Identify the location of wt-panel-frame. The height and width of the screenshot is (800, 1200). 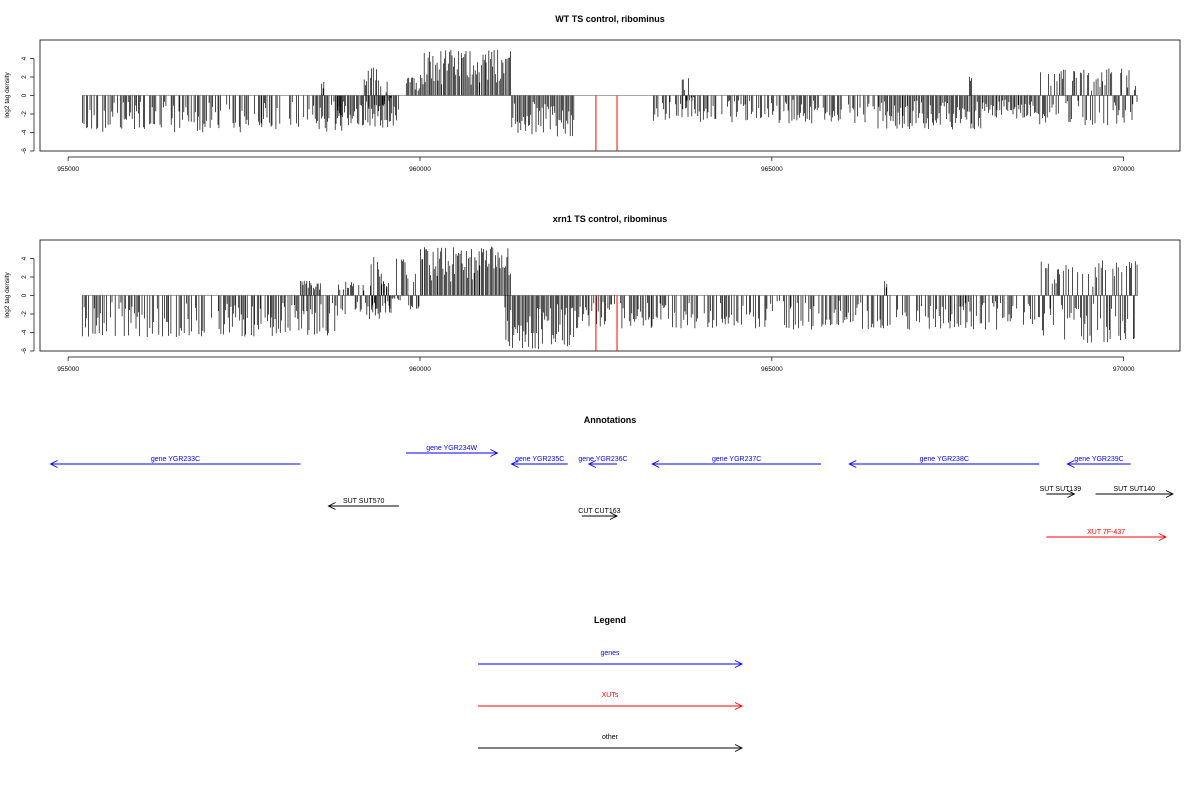
(610, 95).